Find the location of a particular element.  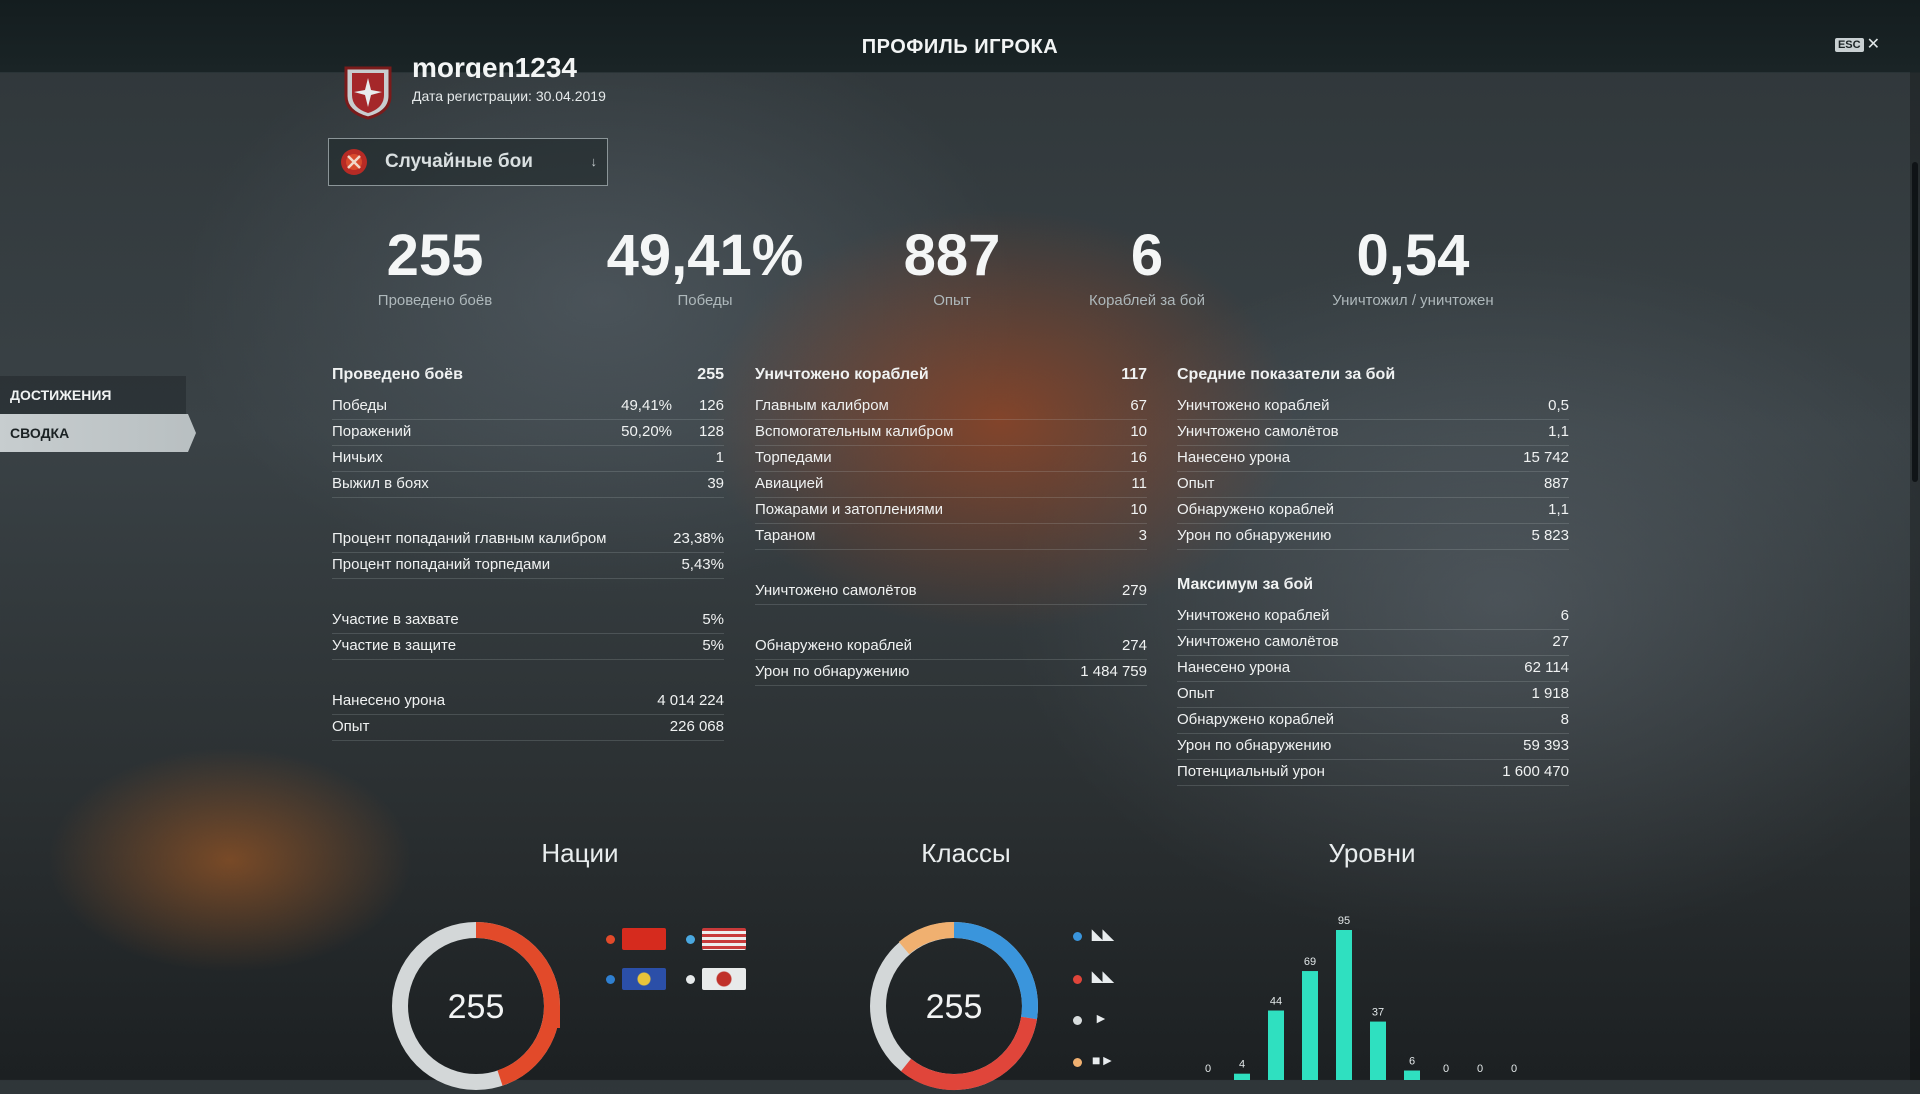

level-bar-label: 6 is located at coordinates (1412, 1062).